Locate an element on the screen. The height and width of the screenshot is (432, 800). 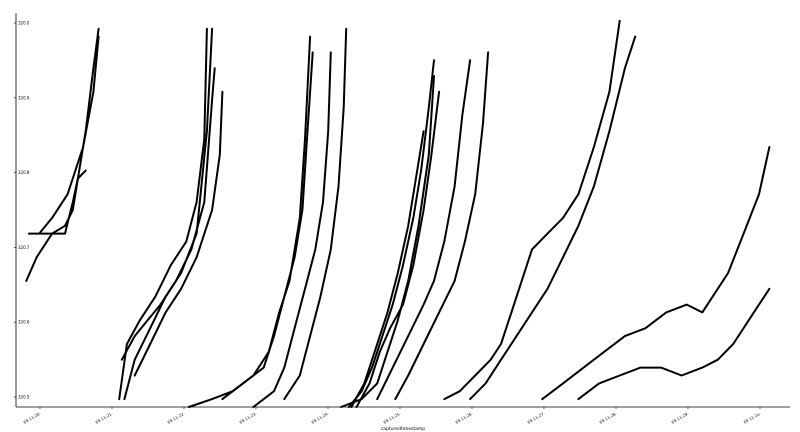
x-tick-label-4: 09 11:23 is located at coordinates (248, 418).